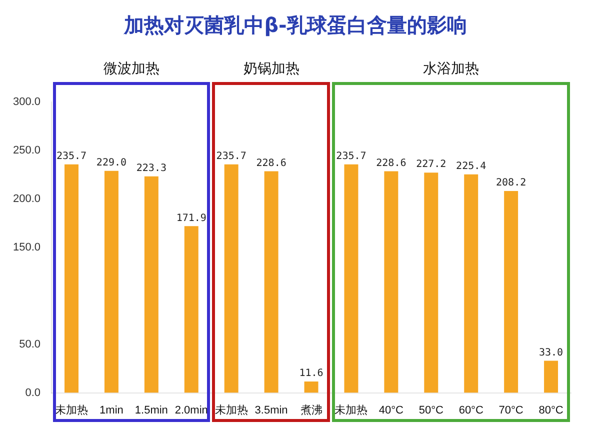 This screenshot has height=439, width=591. I want to click on x-tick-label: 2.0min, so click(191, 410).